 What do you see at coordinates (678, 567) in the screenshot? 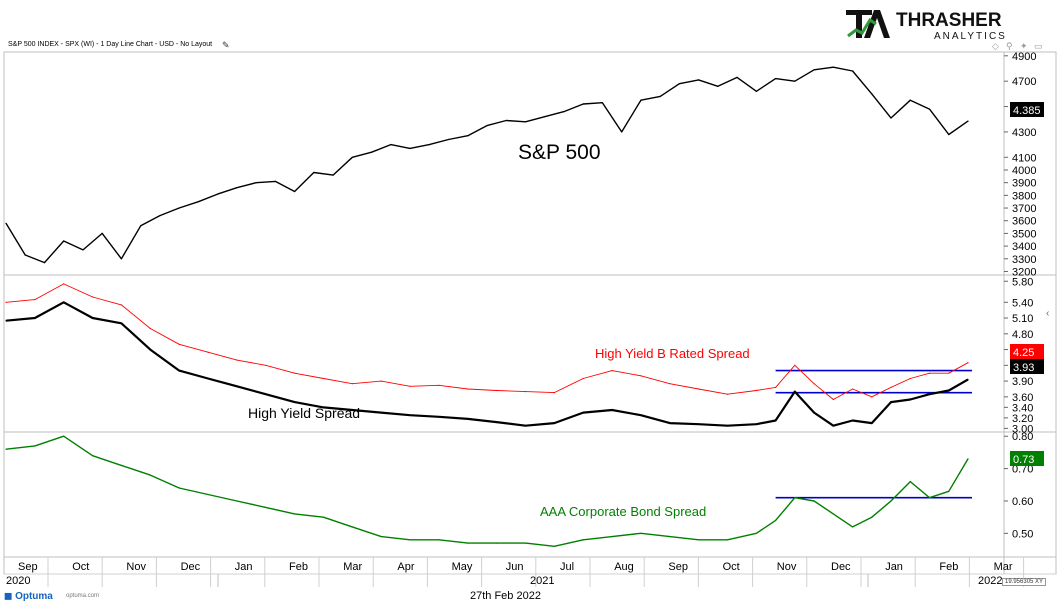
I see `month-label: Sep` at bounding box center [678, 567].